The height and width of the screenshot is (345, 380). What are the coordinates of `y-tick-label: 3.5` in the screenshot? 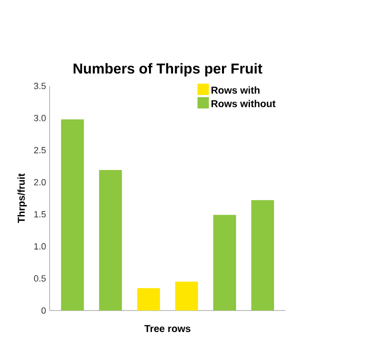 It's located at (40, 86).